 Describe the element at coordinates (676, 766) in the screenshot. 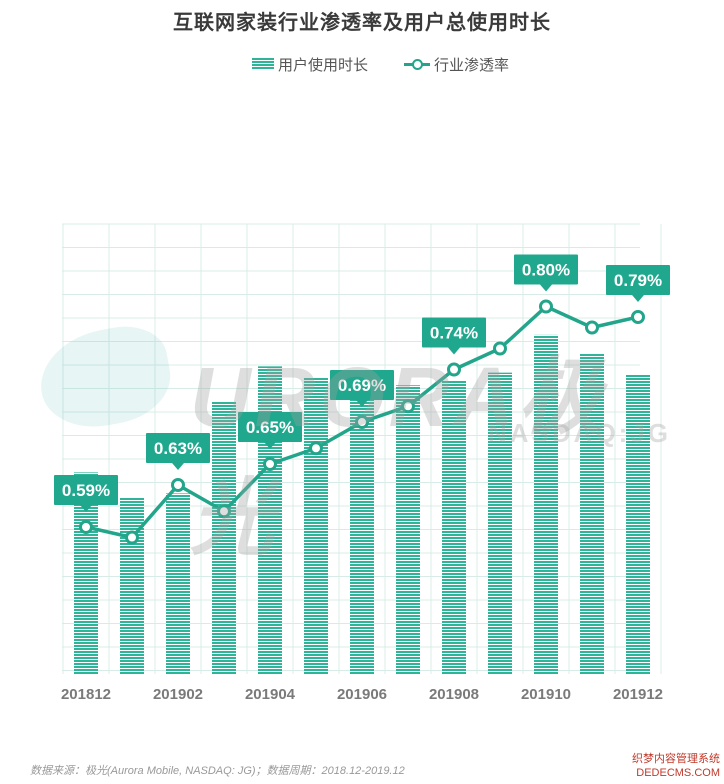

I see `corner-mark: 织梦内容管理系统 DEDECMS.COM` at that location.